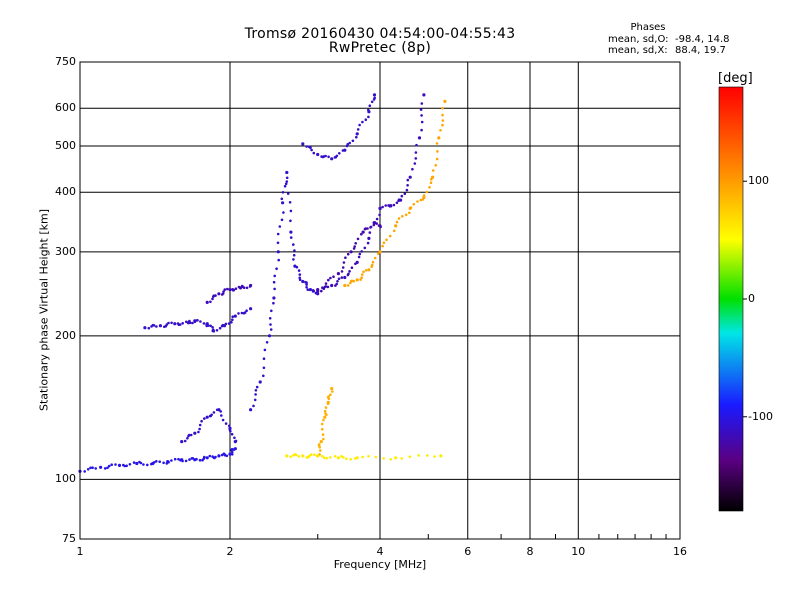 This screenshot has height=600, width=800. What do you see at coordinates (65, 192) in the screenshot?
I see `y-tick-label: 400` at bounding box center [65, 192].